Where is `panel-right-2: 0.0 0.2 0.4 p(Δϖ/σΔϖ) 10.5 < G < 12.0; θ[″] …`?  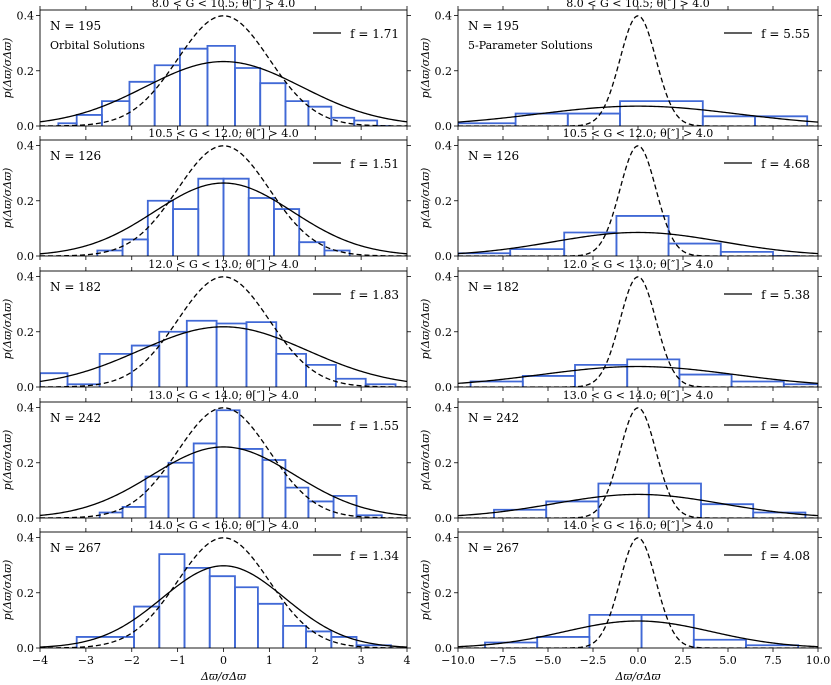
panel-right-2: 0.0 0.2 0.4 p(Δϖ/σΔϖ) 10.5 < G < 12.0; θ[″] … is located at coordinates (620, 195).